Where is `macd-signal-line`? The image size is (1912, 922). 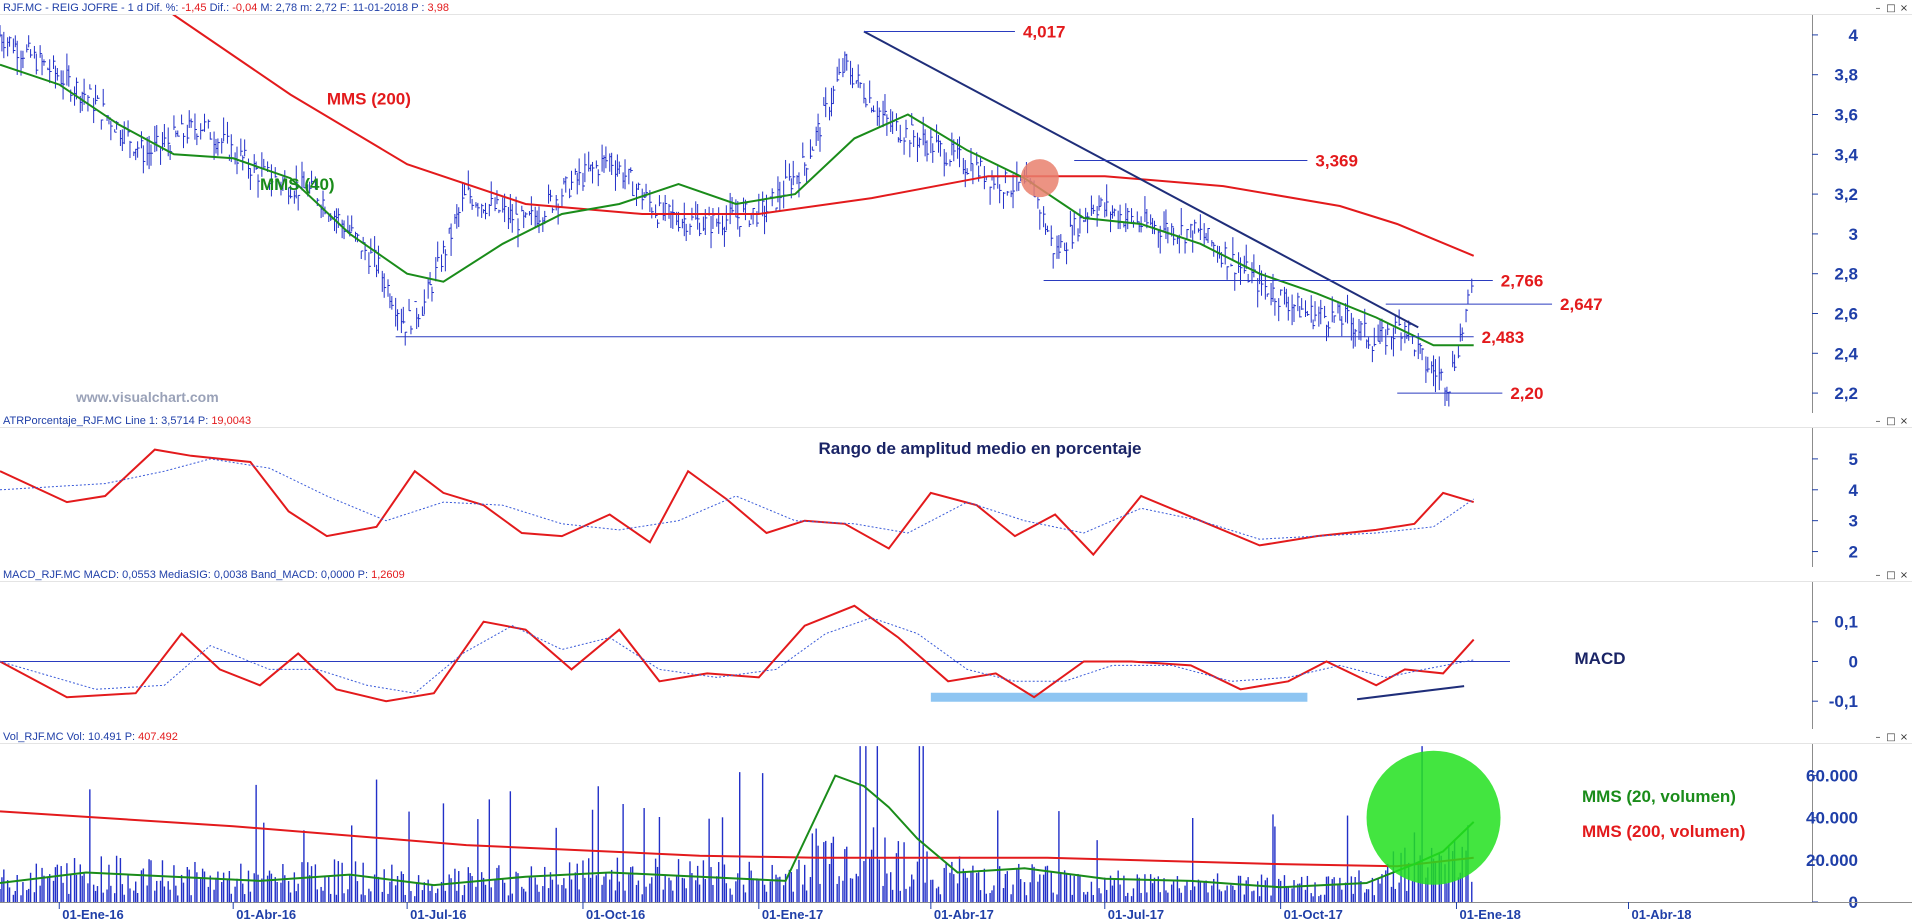
macd-signal-line is located at coordinates (737, 655).